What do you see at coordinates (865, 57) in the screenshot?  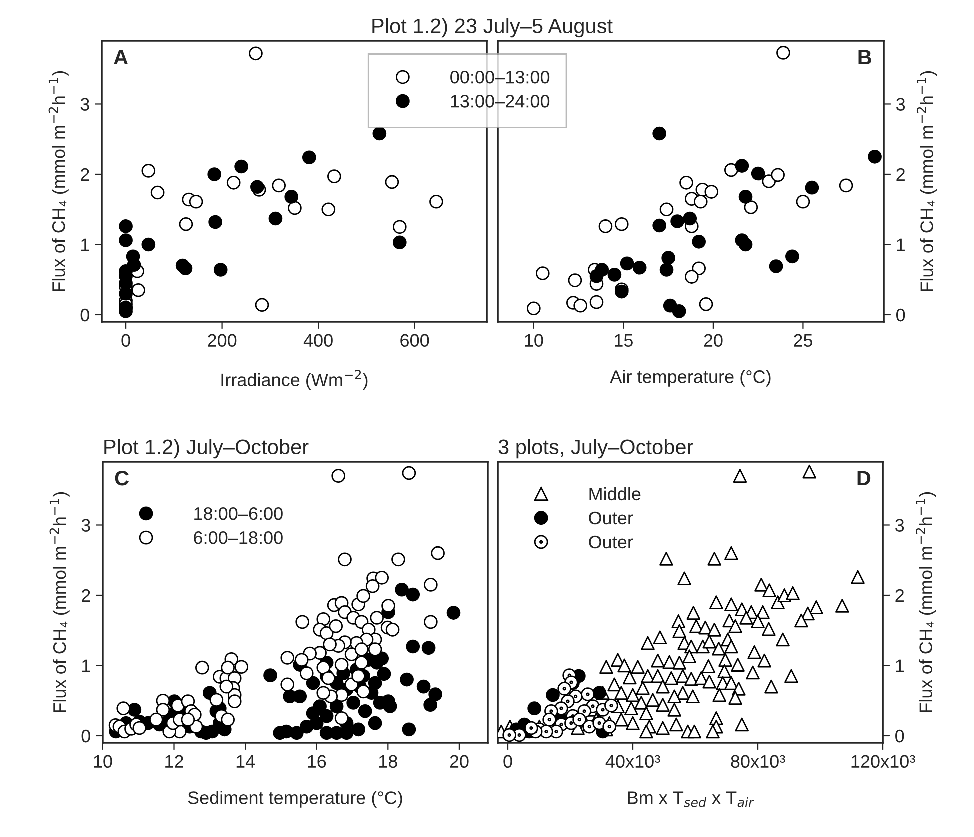 I see `annotation: B` at bounding box center [865, 57].